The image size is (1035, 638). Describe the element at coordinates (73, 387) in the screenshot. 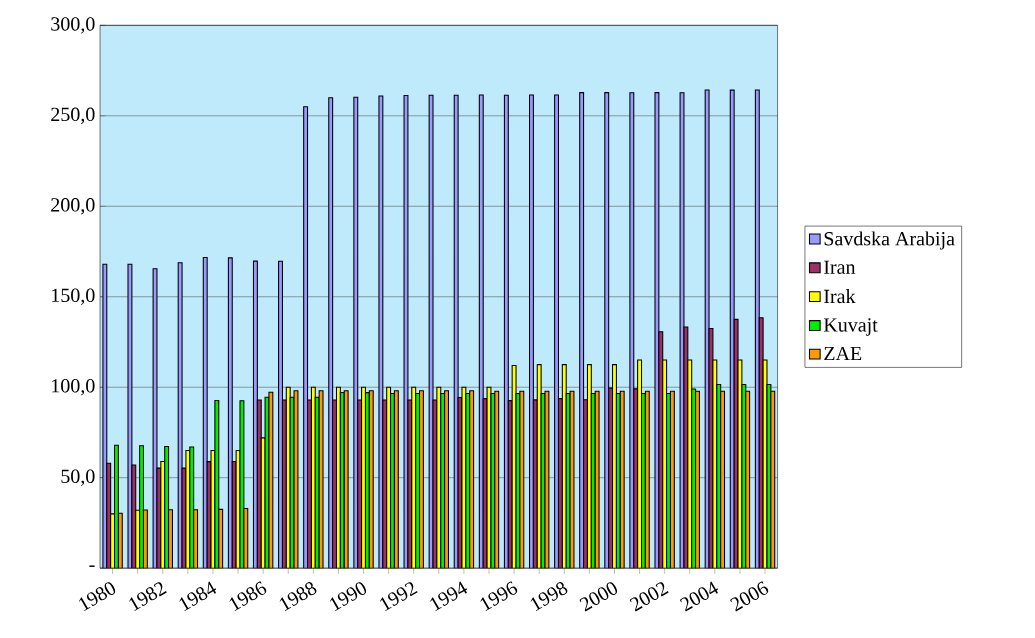

I see `y-tick-label: 100,0` at that location.